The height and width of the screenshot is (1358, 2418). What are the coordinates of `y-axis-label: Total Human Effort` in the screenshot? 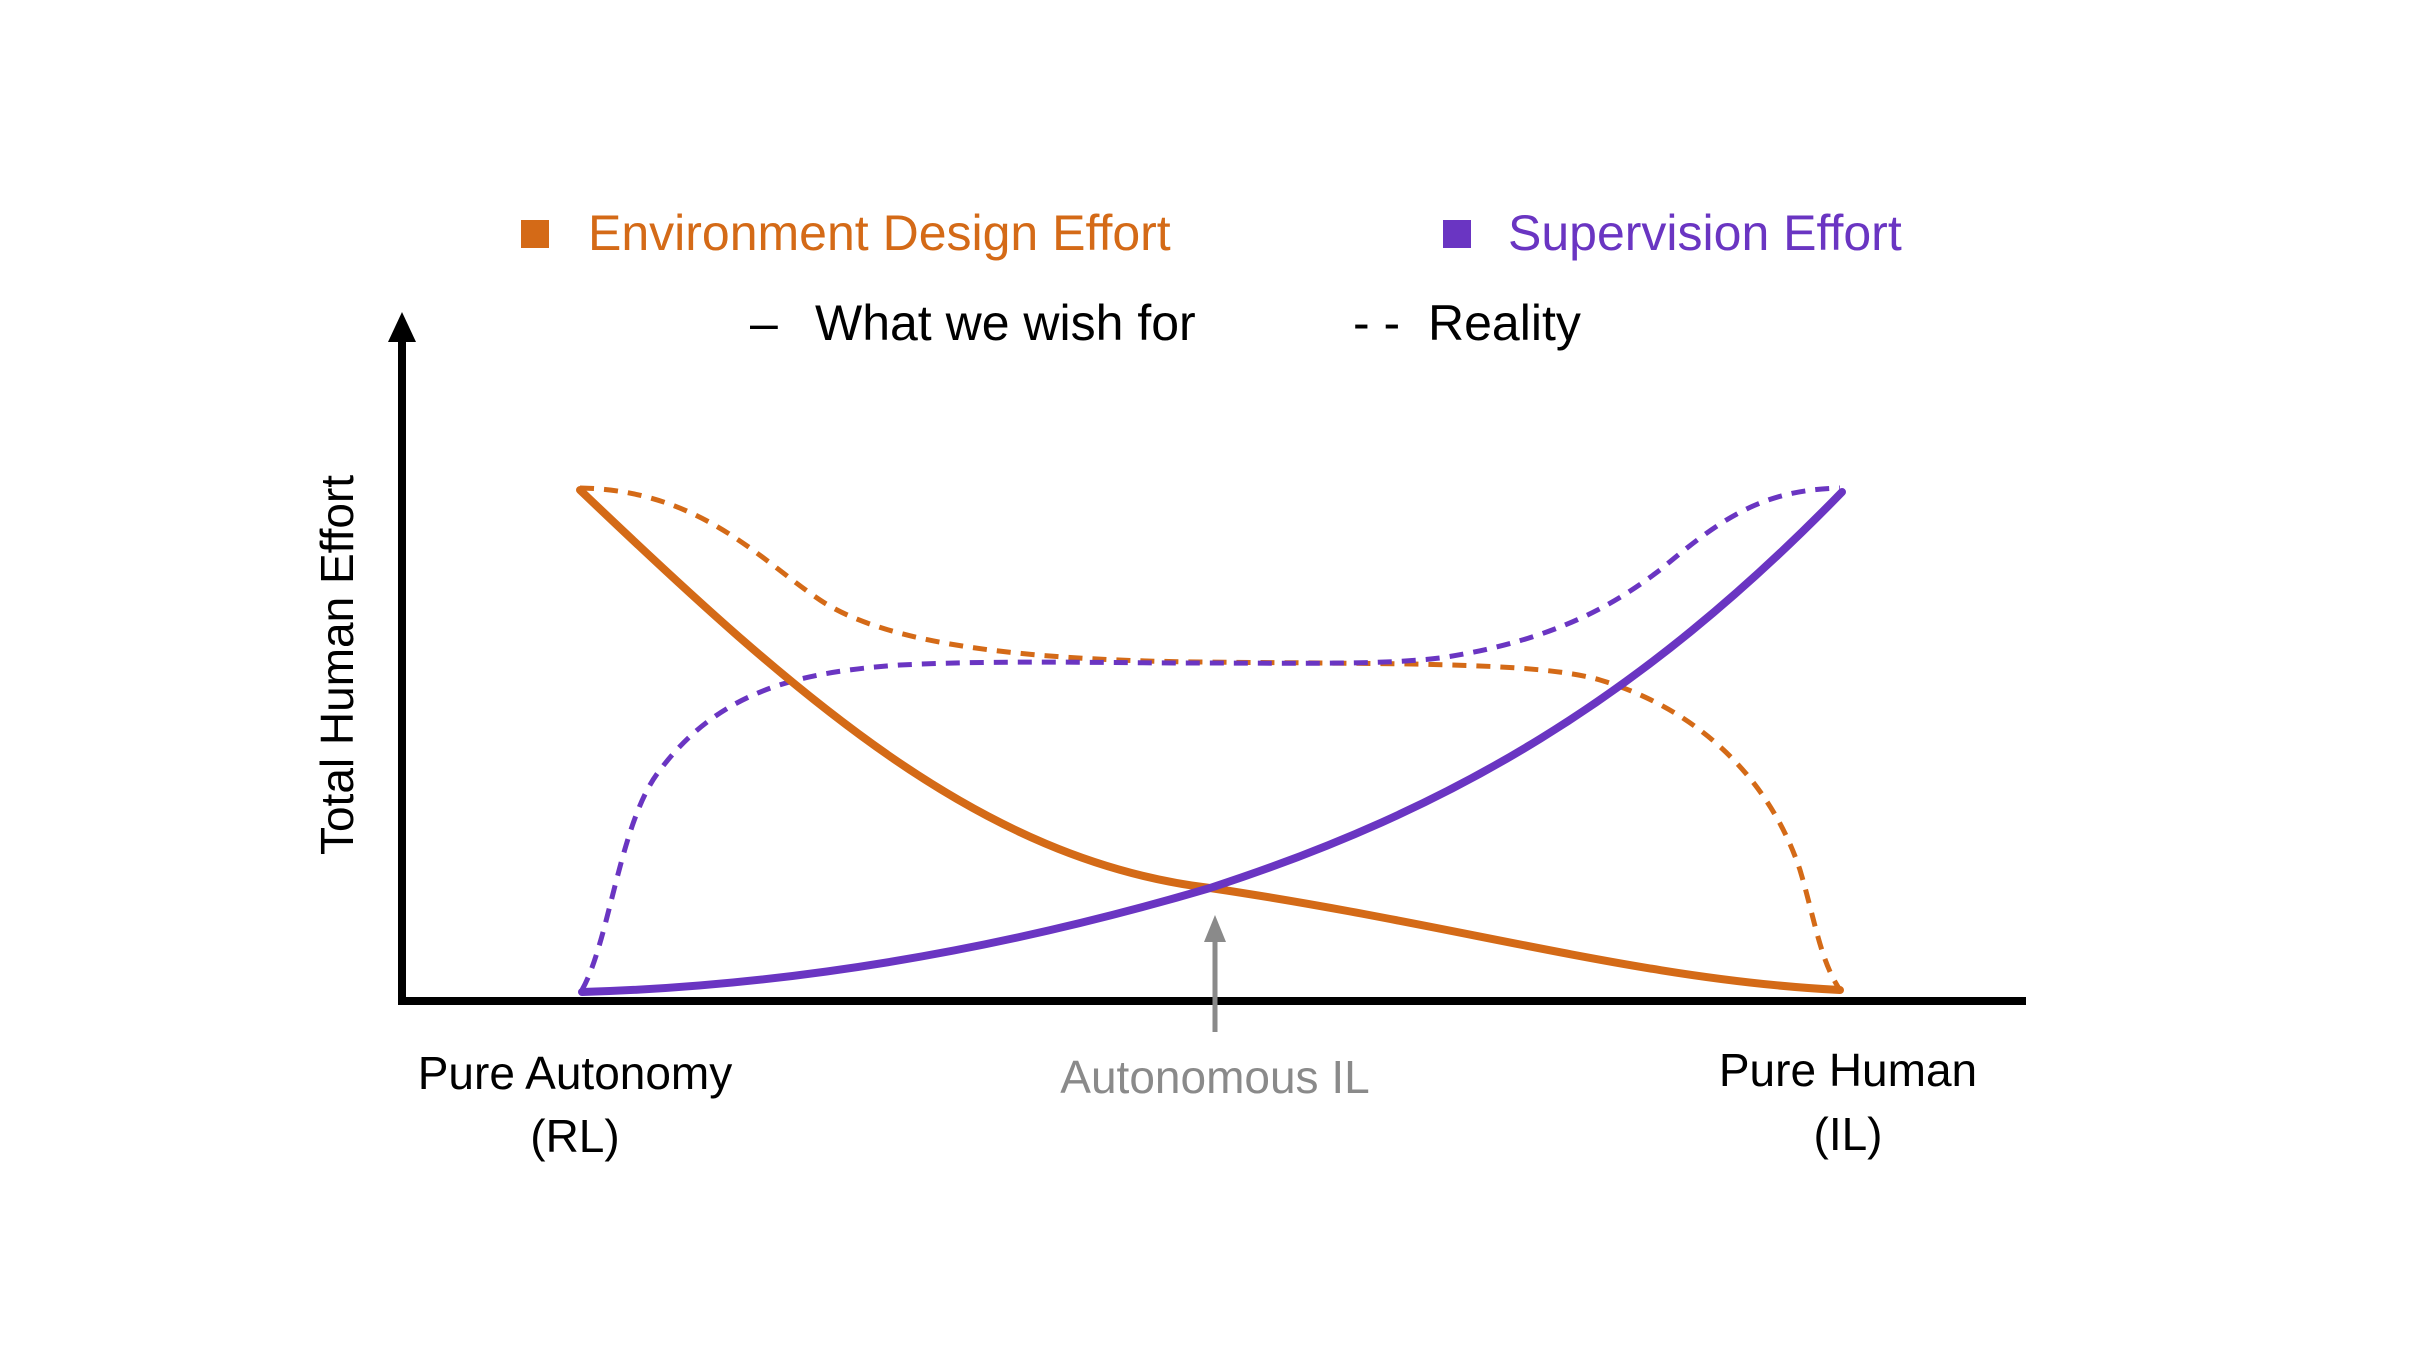 It's located at (337, 665).